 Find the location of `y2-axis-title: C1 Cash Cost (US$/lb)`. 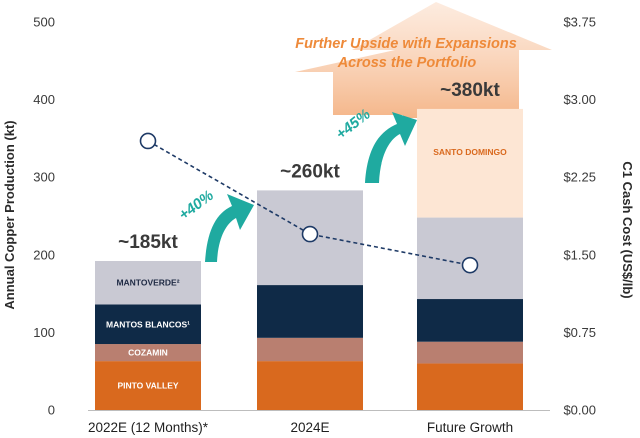

y2-axis-title: C1 Cash Cost (US$/lb) is located at coordinates (627, 229).